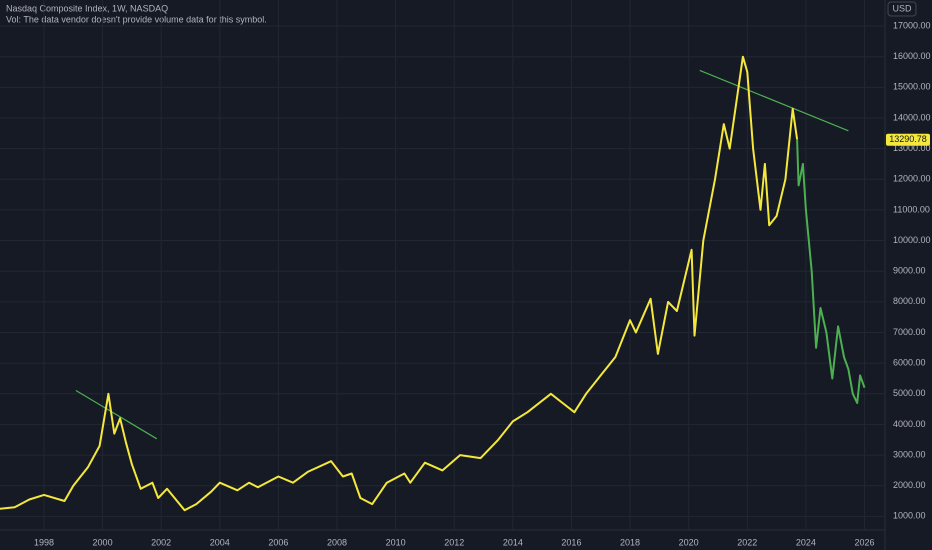 Image resolution: width=932 pixels, height=550 pixels. I want to click on x-tick-label: 2016, so click(571, 542).